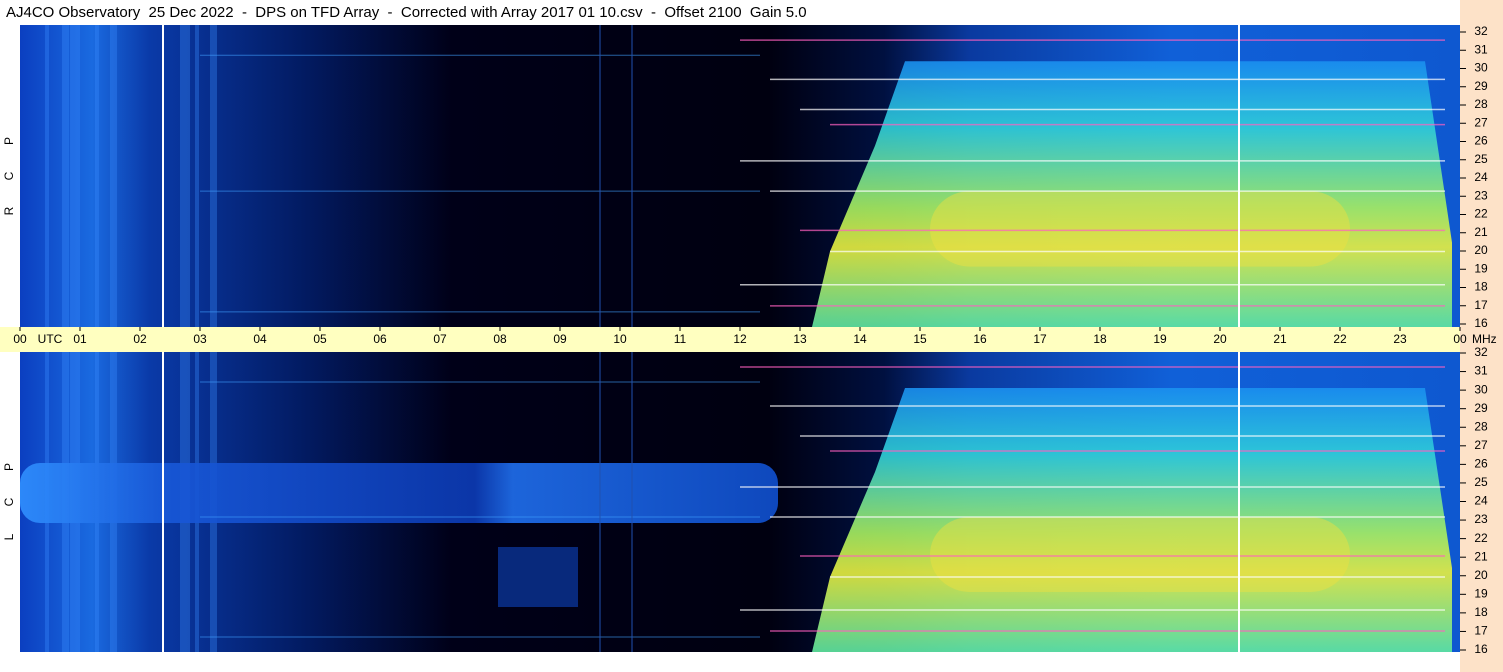  I want to click on freq-axis-bg, so click(1481, 336).